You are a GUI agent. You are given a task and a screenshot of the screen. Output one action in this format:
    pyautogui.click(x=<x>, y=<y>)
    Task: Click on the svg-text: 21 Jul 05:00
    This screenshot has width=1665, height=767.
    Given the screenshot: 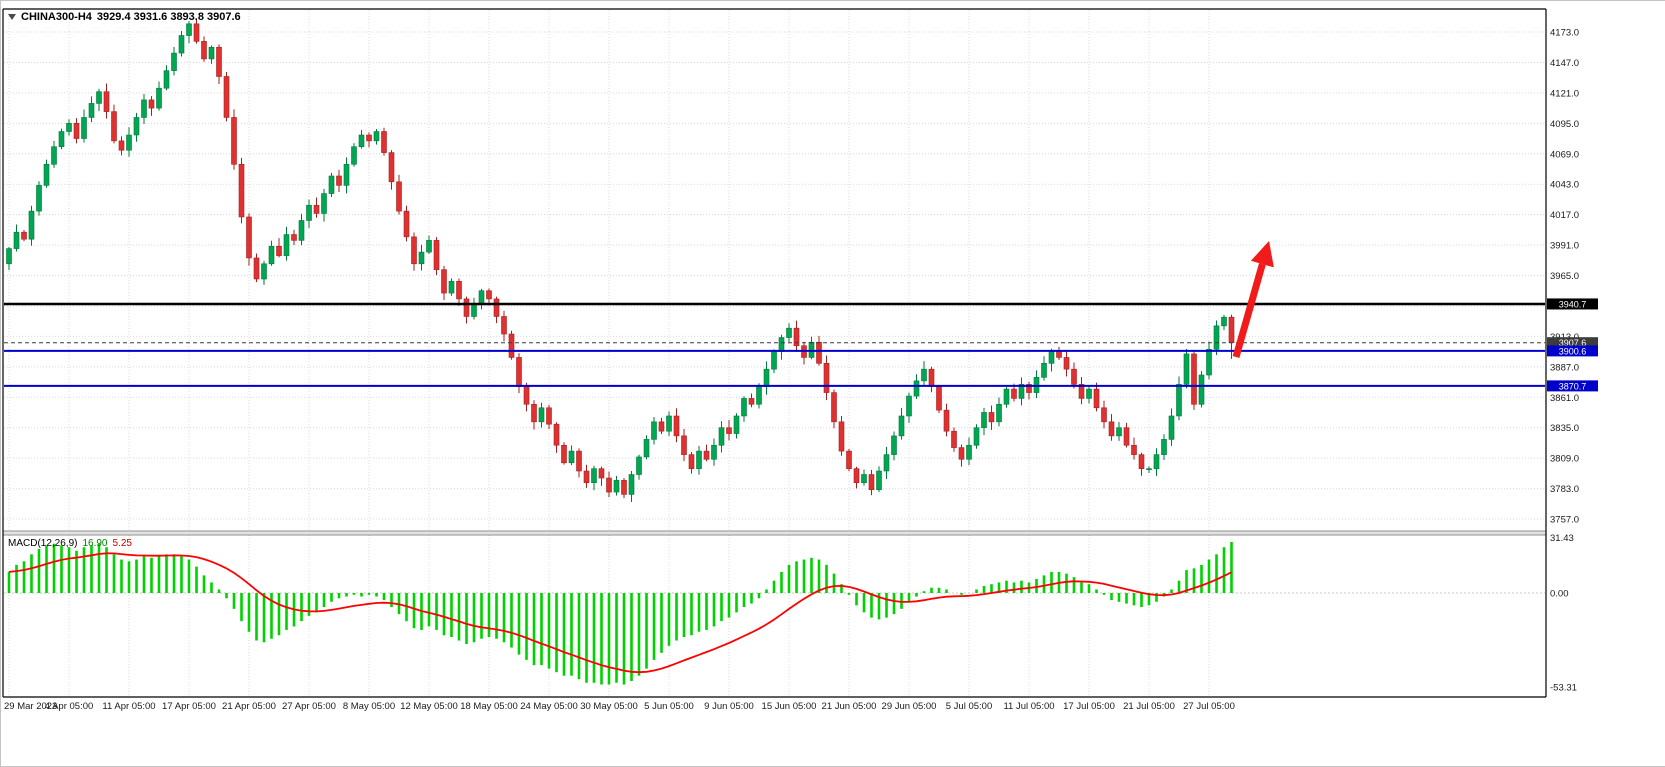 What is the action you would take?
    pyautogui.click(x=1149, y=706)
    